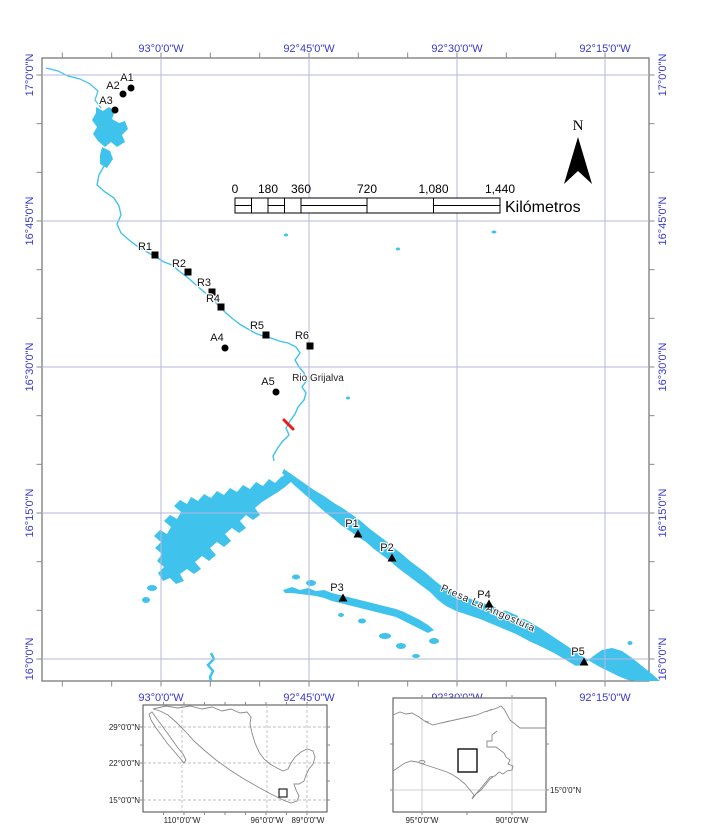  Describe the element at coordinates (406, 199) in the screenshot. I see `scalebar: 0 180 360 720 1,080 1,440 Kilómetros` at that location.